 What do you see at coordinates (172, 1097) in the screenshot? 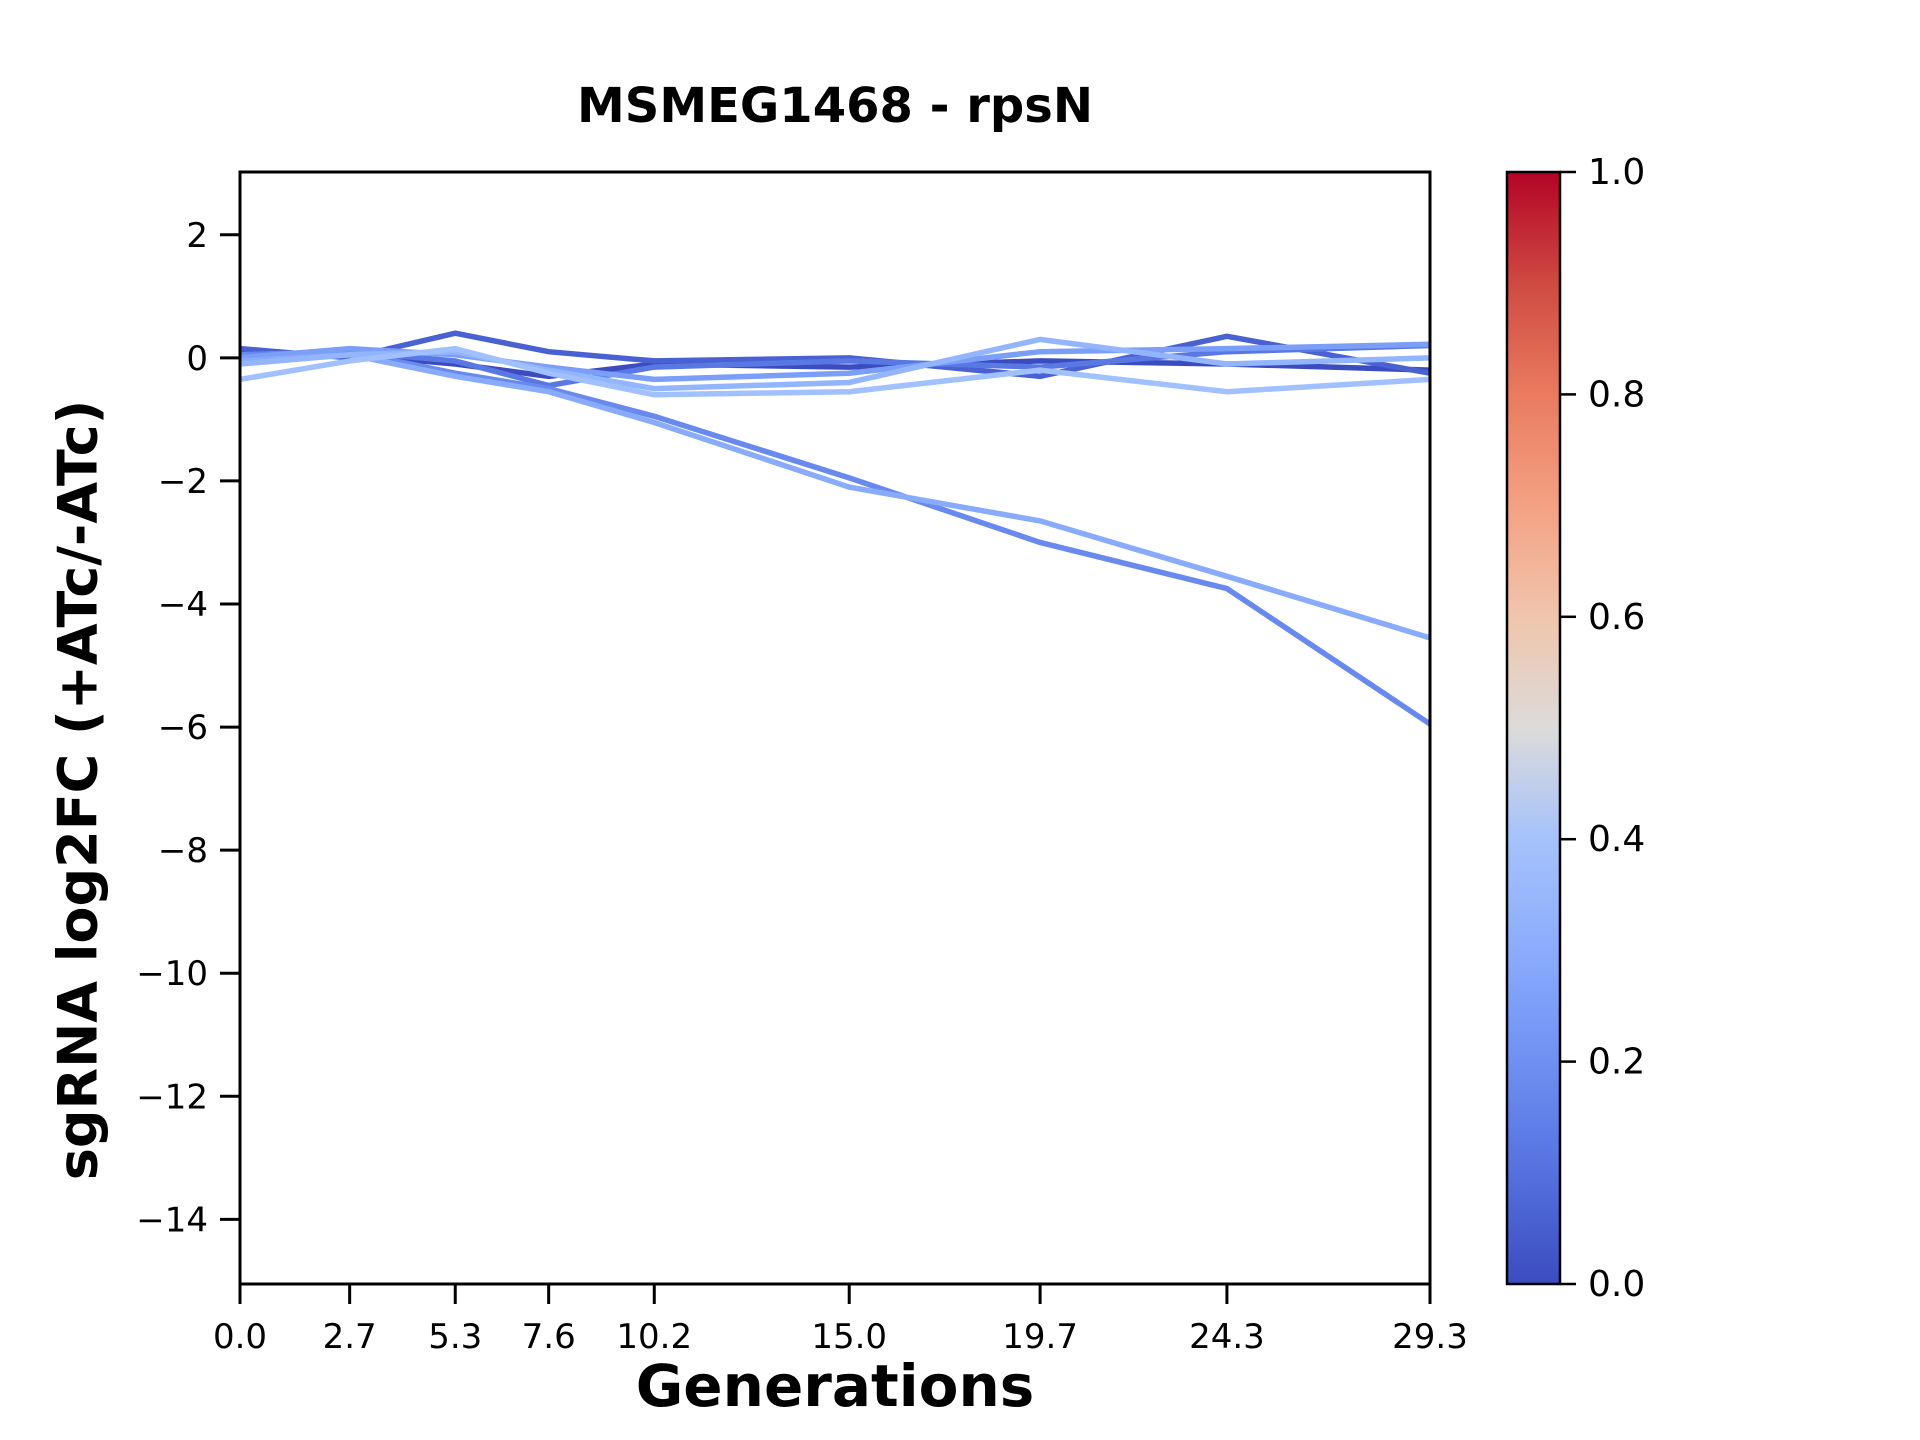
I see `y-tick-label: −12` at bounding box center [172, 1097].